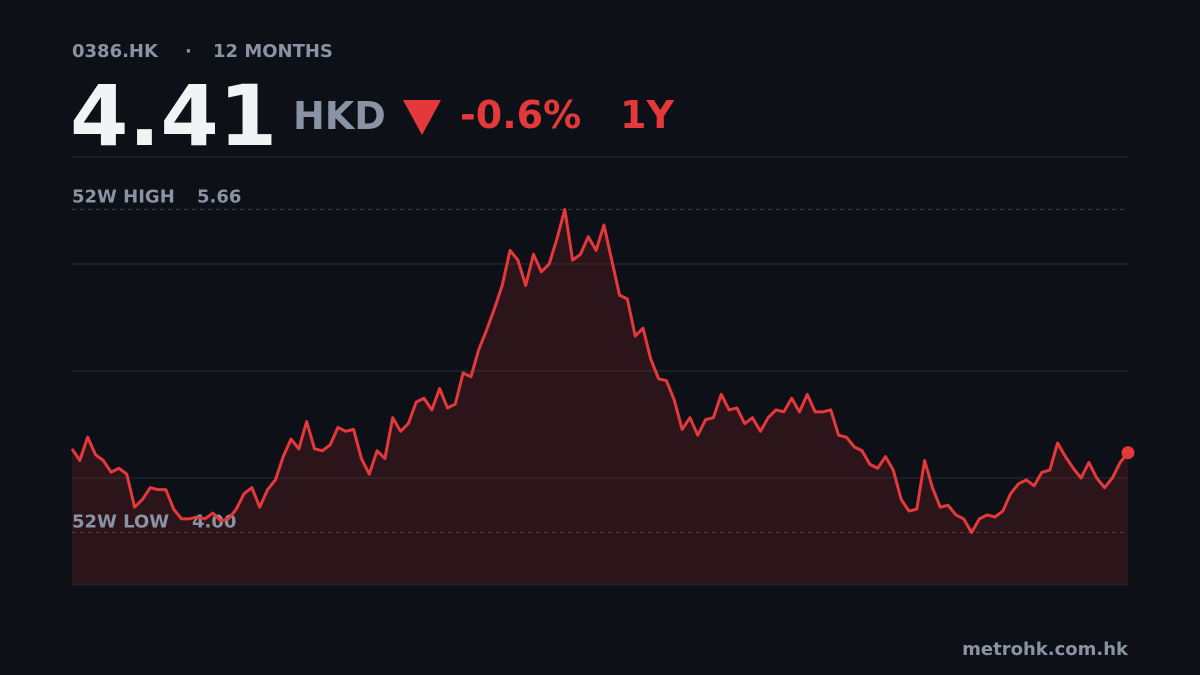  What do you see at coordinates (647, 115) in the screenshot?
I see `range: 1Y` at bounding box center [647, 115].